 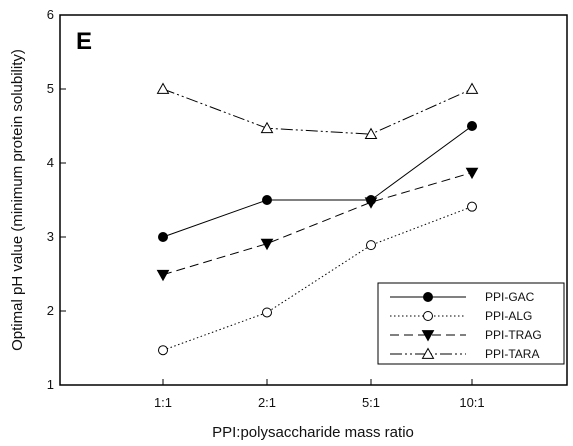 What do you see at coordinates (461, 316) in the screenshot?
I see `legend-entry: PPI-ALG` at bounding box center [461, 316].